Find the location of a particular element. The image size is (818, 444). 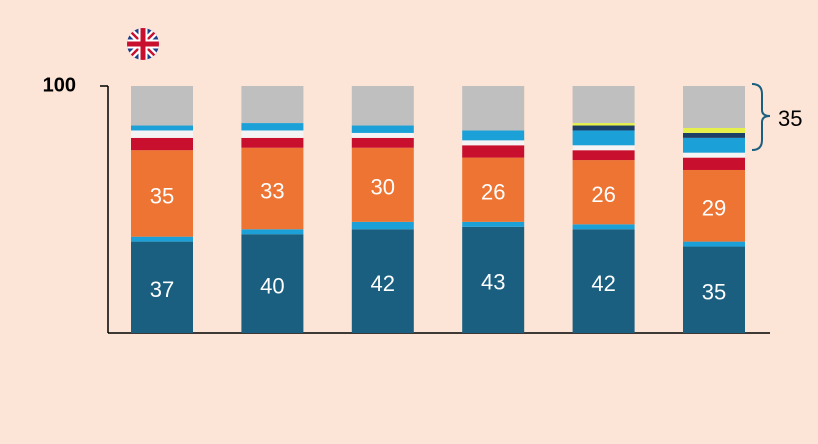

value-label: 43 is located at coordinates (493, 282).